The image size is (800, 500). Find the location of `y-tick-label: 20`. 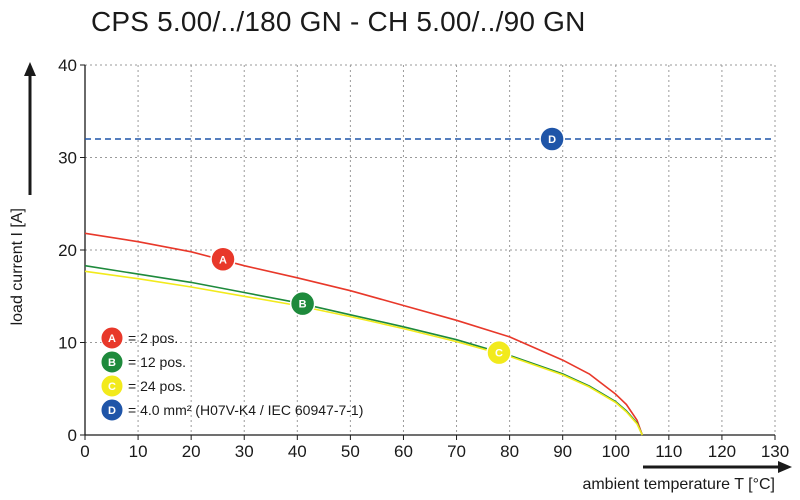

y-tick-label: 20 is located at coordinates (67, 250).